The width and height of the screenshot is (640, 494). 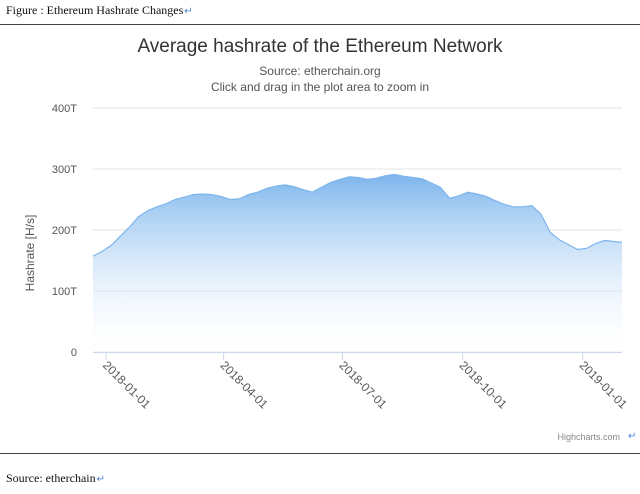 What do you see at coordinates (363, 385) in the screenshot?
I see `x-tick-label: 2018-07-01` at bounding box center [363, 385].